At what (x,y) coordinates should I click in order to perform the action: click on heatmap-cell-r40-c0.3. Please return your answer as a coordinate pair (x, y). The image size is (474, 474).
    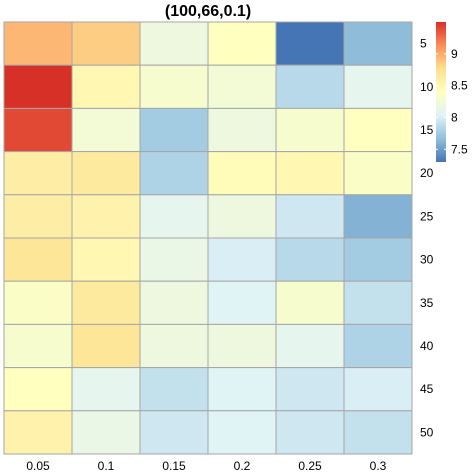
    Looking at the image, I should click on (378, 346).